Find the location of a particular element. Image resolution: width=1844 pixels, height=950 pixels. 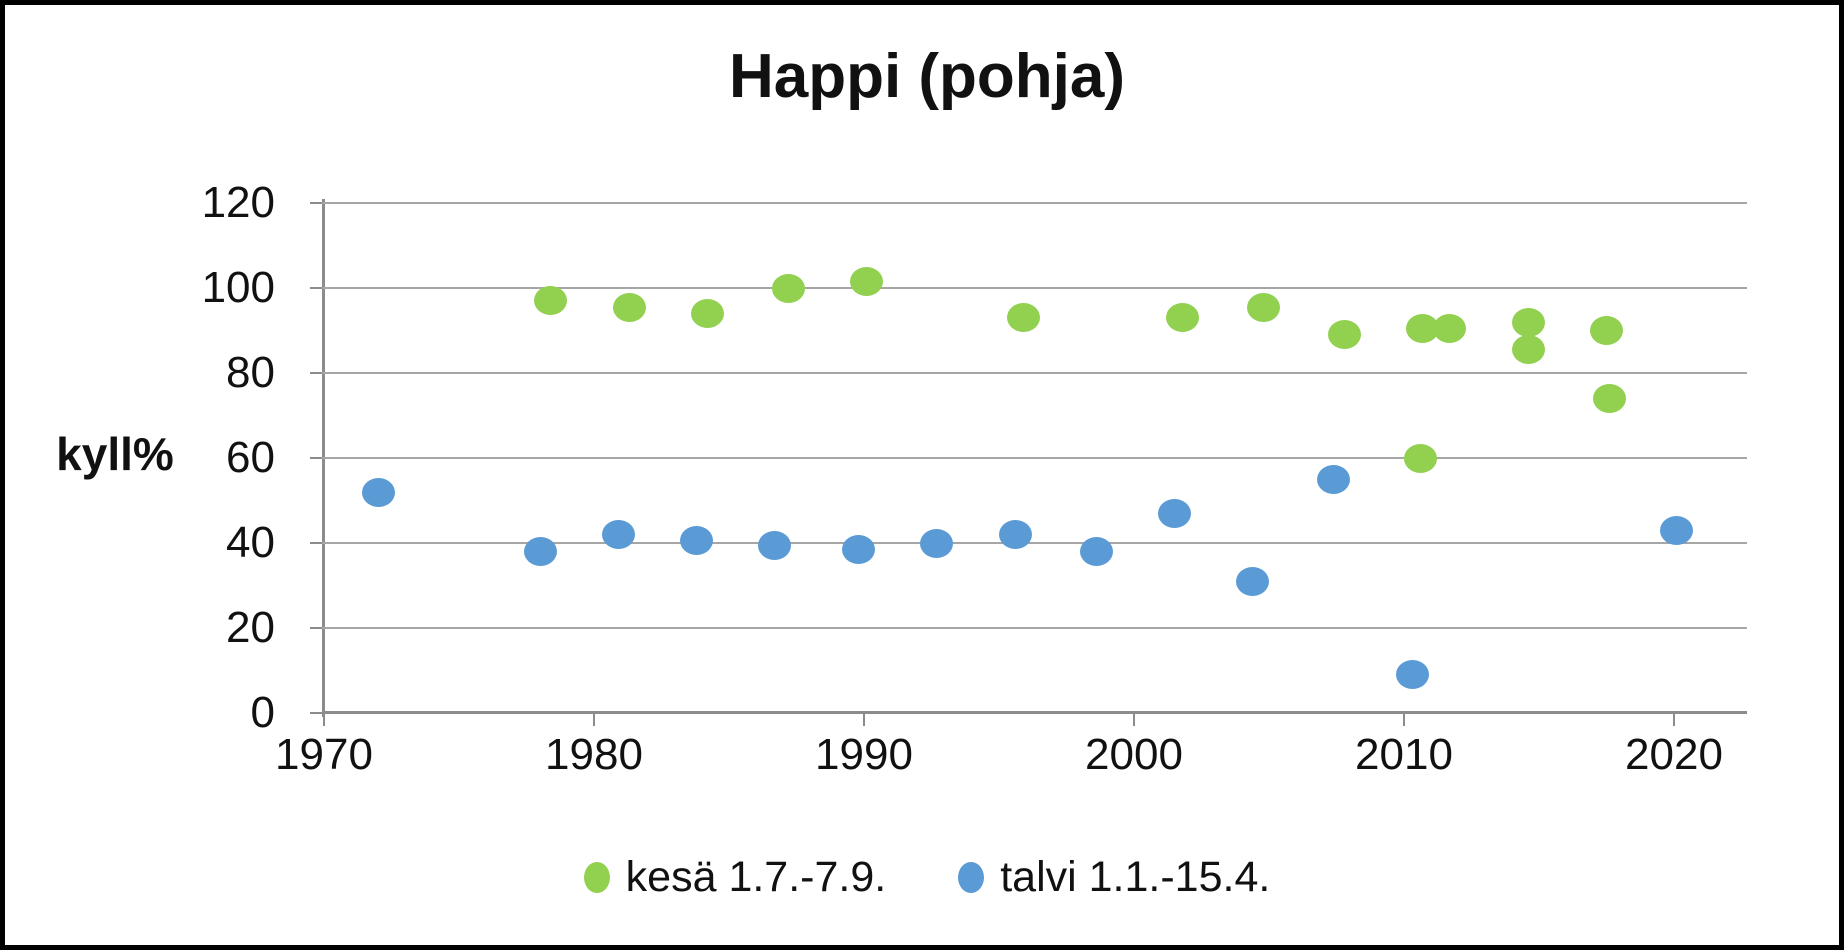

kesa-series-marker-icon is located at coordinates (596, 877).